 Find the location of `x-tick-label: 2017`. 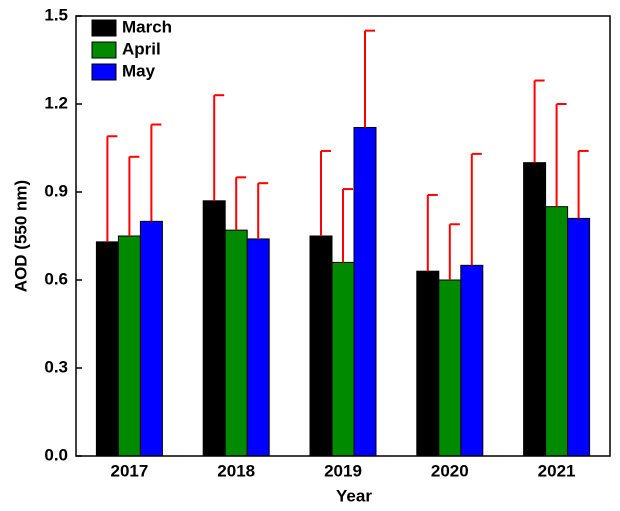

x-tick-label: 2017 is located at coordinates (129, 470).